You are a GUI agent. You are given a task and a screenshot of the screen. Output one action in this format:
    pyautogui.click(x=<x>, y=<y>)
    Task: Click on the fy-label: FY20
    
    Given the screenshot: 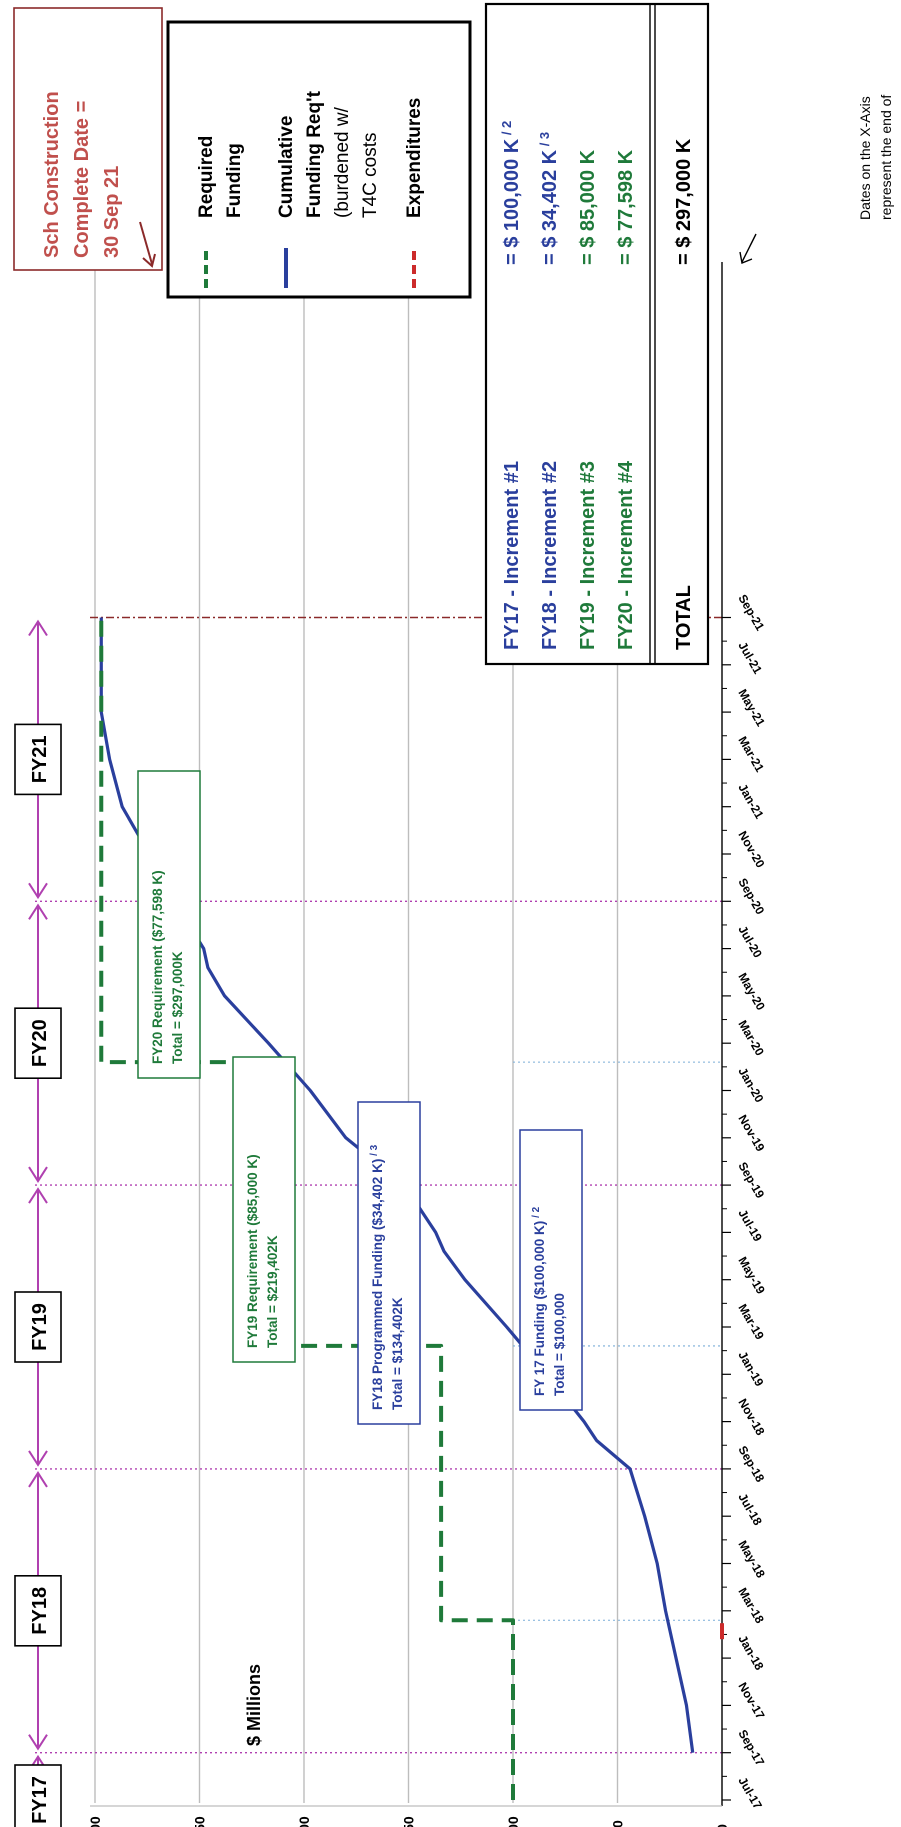 What is the action you would take?
    pyautogui.click(x=40, y=1043)
    